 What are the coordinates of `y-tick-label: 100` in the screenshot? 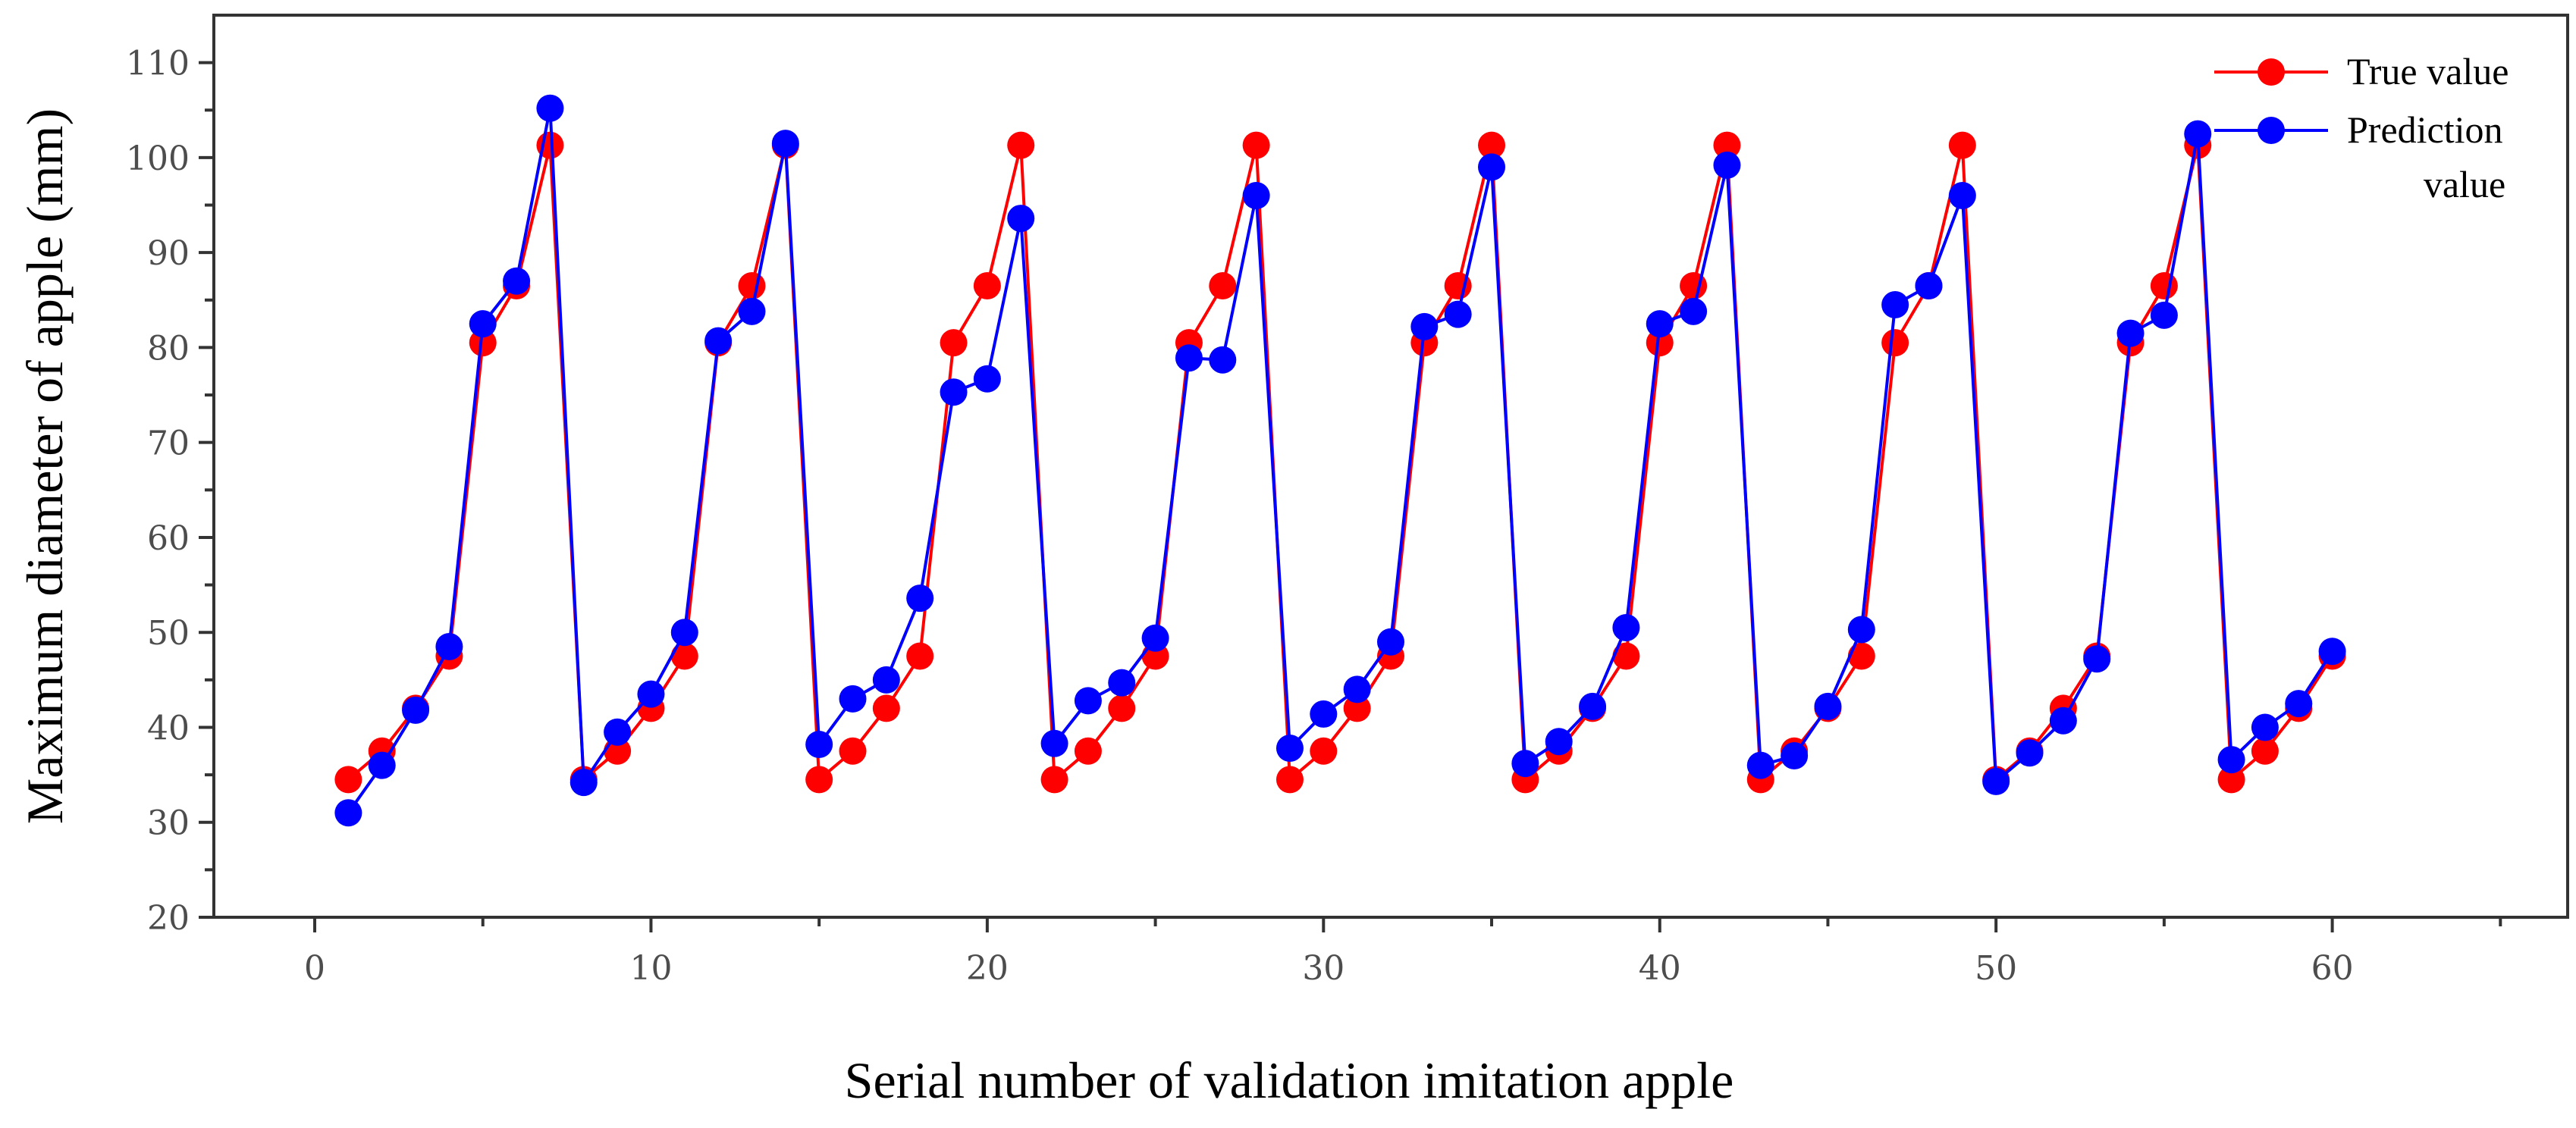 It's located at (158, 158).